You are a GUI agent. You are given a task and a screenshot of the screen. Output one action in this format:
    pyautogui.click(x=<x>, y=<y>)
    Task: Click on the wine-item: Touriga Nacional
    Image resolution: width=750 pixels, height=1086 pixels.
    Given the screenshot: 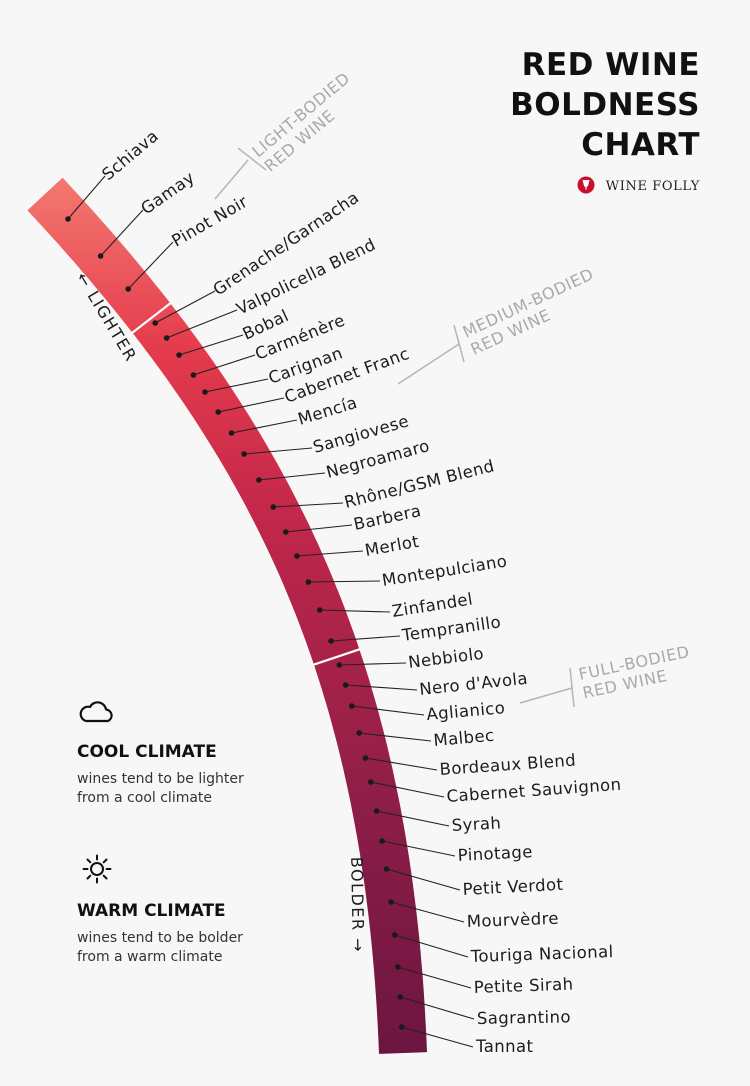 What is the action you would take?
    pyautogui.click(x=503, y=949)
    